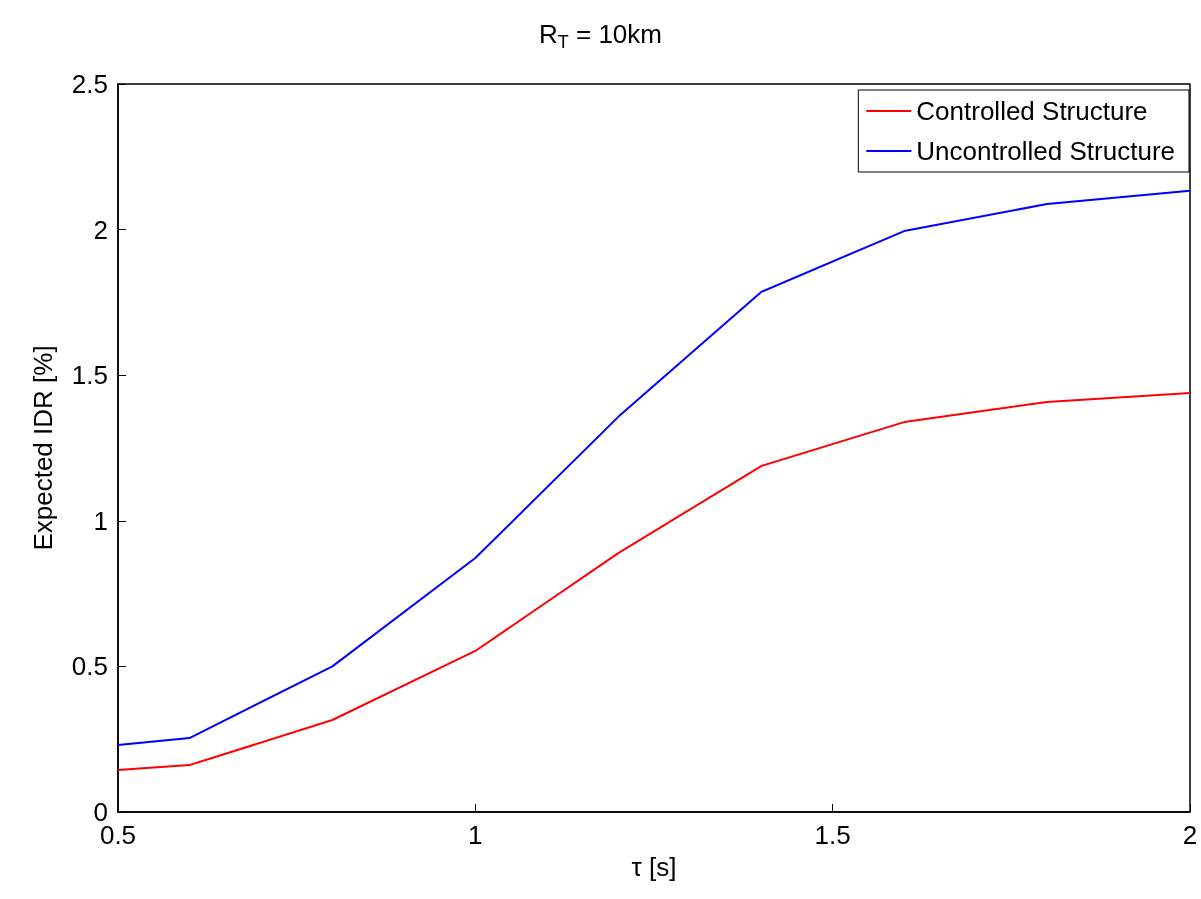 The image size is (1201, 899). Describe the element at coordinates (100, 812) in the screenshot. I see `y-tick-label: 0` at that location.